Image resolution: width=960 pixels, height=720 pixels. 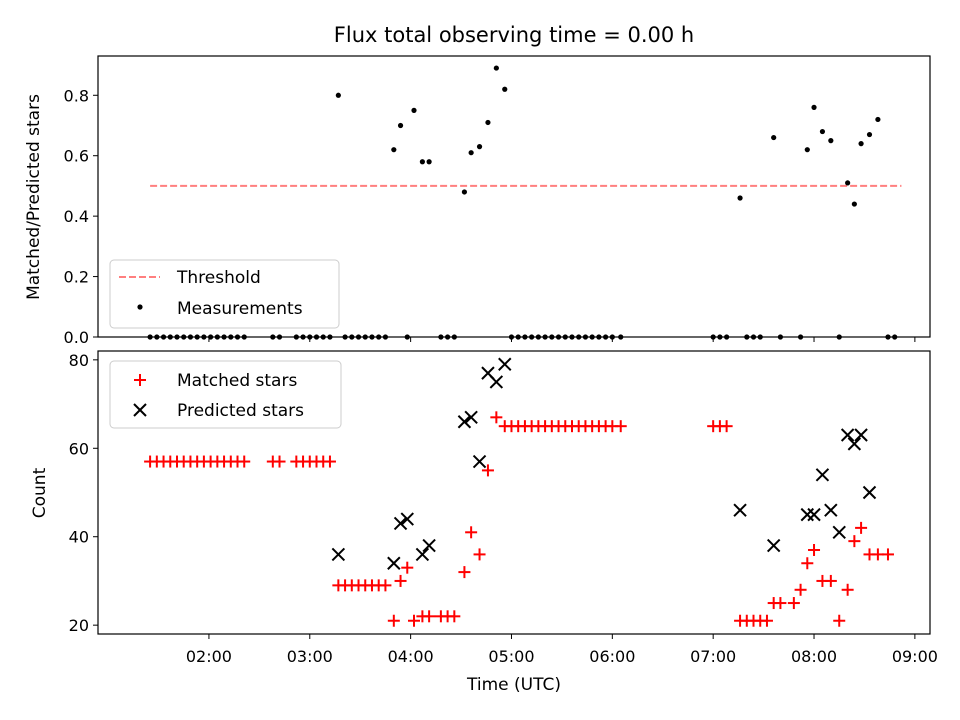 I want to click on top-y-tick-label: 0.2, so click(x=76, y=277).